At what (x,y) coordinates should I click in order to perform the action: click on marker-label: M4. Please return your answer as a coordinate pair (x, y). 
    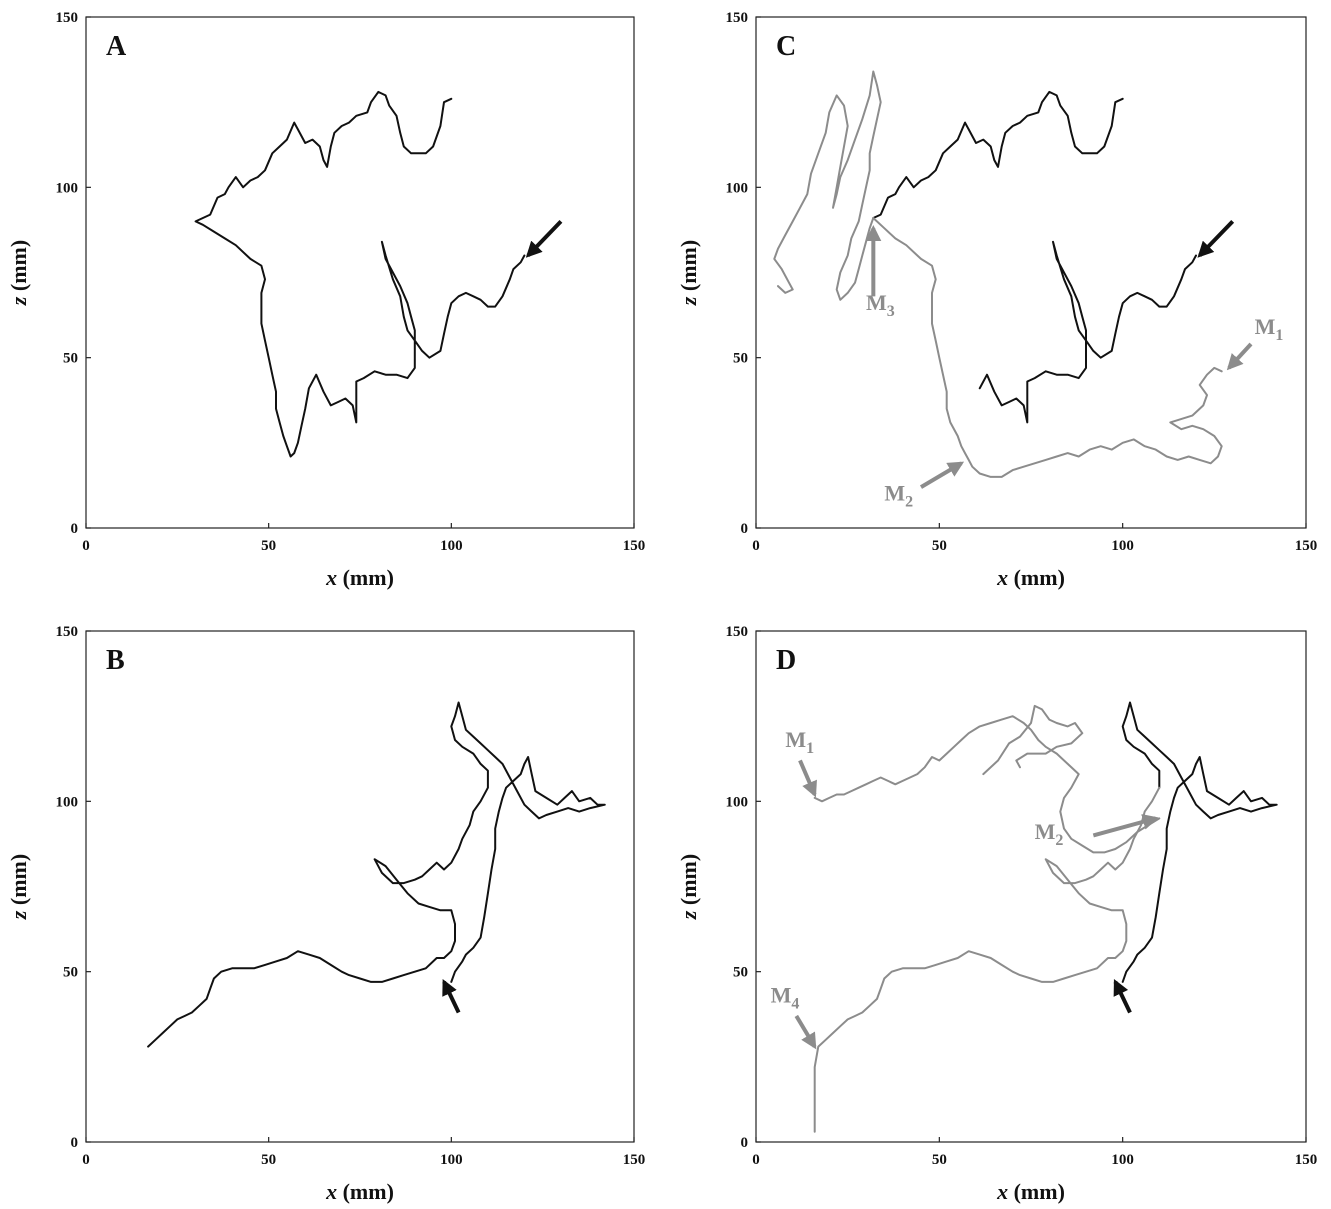
    Looking at the image, I should click on (785, 997).